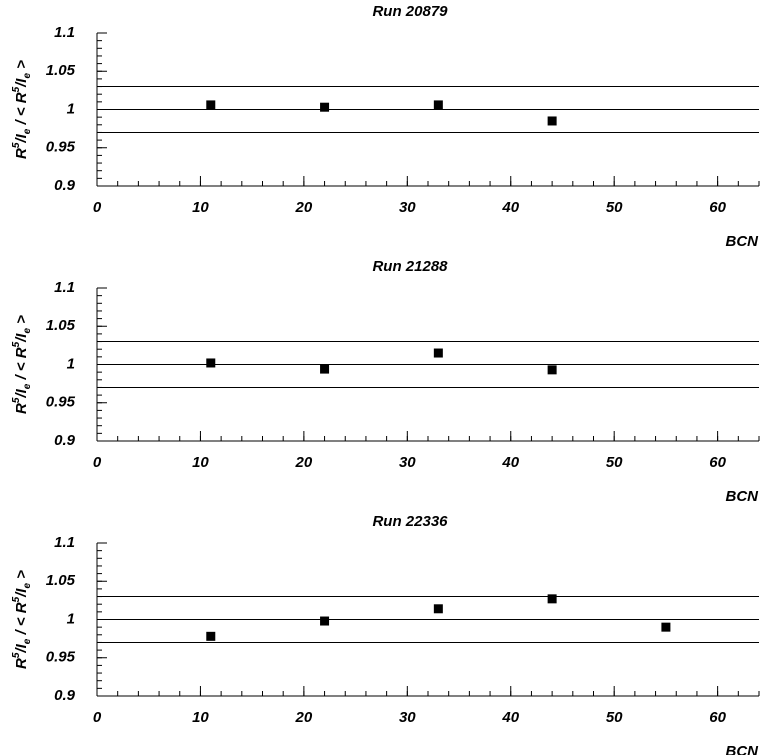  Describe the element at coordinates (410, 266) in the screenshot. I see `chart-title: Run 21288` at that location.